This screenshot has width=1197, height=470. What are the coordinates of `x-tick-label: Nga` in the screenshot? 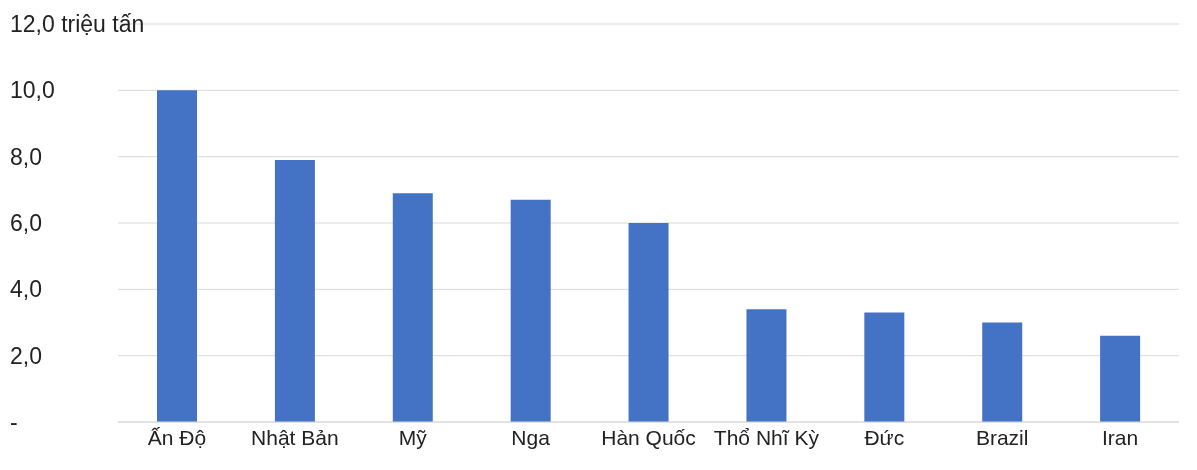 It's located at (531, 437).